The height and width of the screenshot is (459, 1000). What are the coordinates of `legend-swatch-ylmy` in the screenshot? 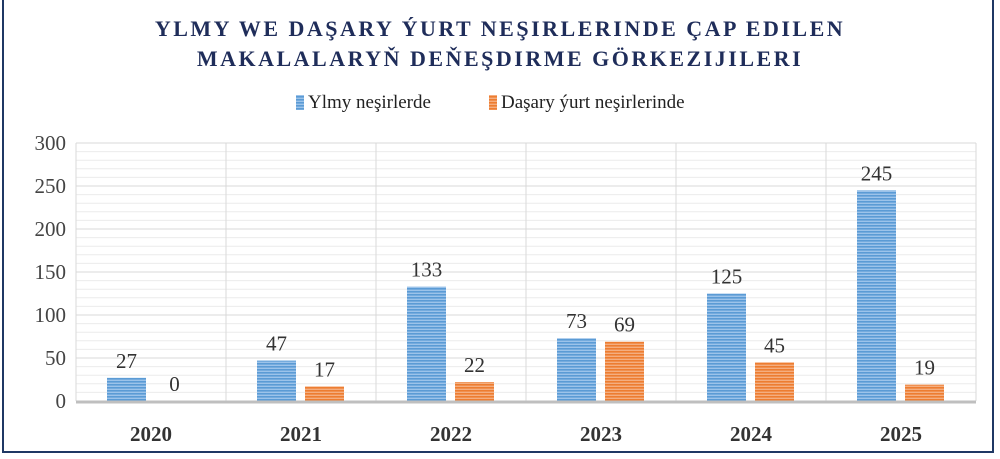 It's located at (300, 102).